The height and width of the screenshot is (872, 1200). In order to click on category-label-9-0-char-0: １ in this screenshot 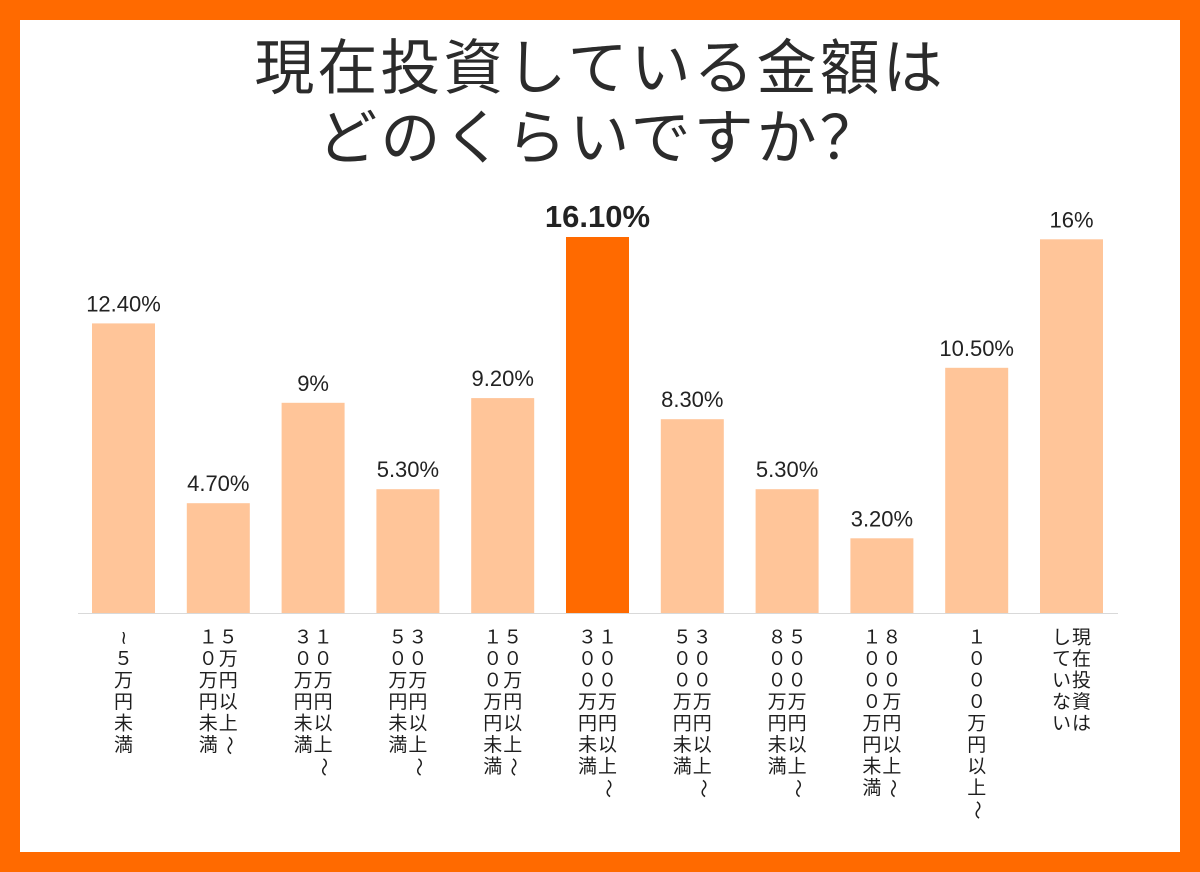, I will do `click(976, 638)`.